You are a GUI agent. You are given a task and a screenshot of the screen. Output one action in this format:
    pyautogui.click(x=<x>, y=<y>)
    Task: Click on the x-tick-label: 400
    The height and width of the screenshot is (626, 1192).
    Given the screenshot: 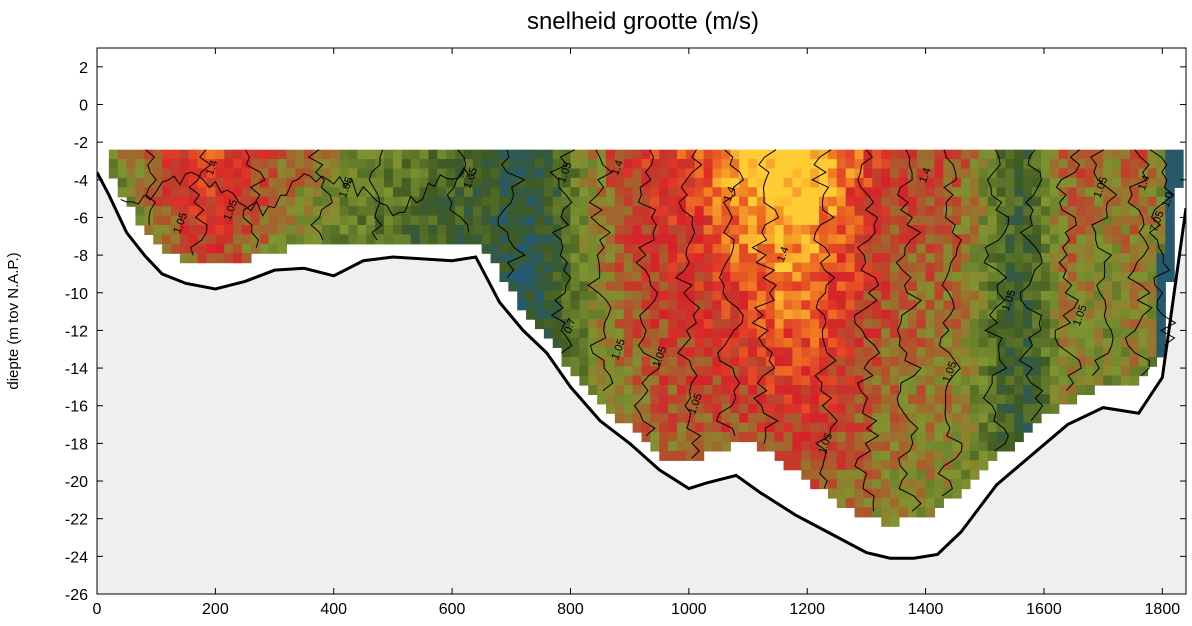 What is the action you would take?
    pyautogui.click(x=333, y=609)
    